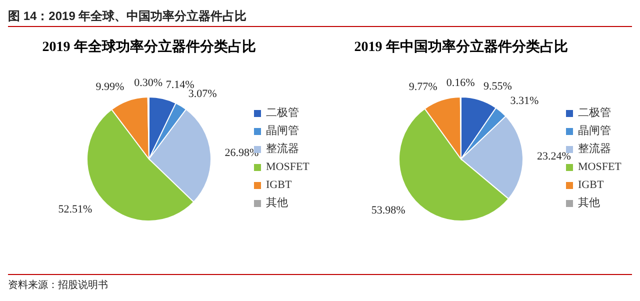 The height and width of the screenshot is (301, 640). What do you see at coordinates (180, 84) in the screenshot?
I see `data-label: 7.14%` at bounding box center [180, 84].